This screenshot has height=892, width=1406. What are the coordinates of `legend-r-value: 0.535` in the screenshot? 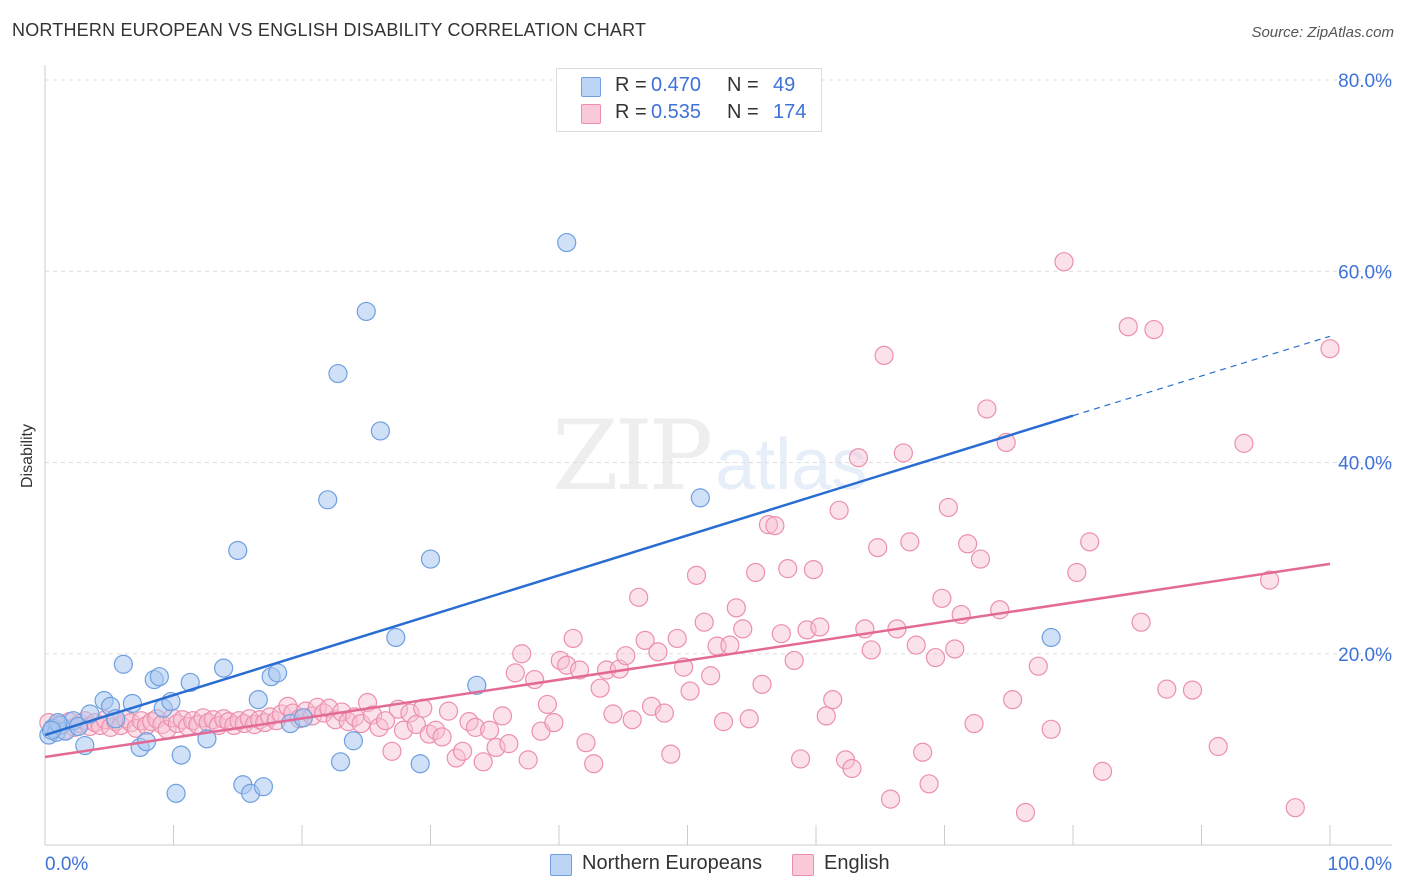 It's located at (676, 112).